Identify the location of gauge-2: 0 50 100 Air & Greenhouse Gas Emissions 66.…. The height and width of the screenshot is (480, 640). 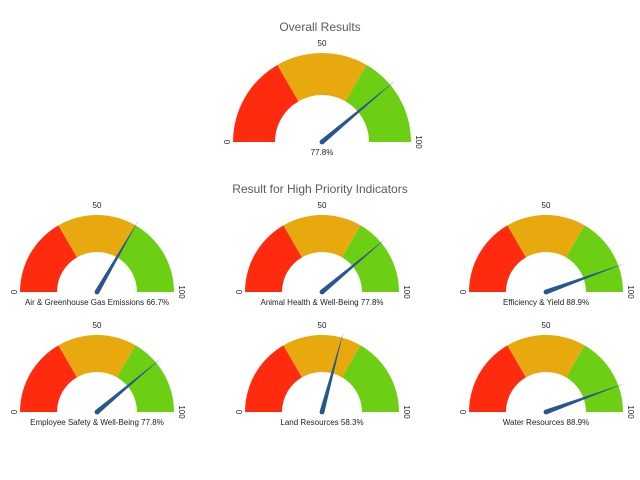
(97, 254).